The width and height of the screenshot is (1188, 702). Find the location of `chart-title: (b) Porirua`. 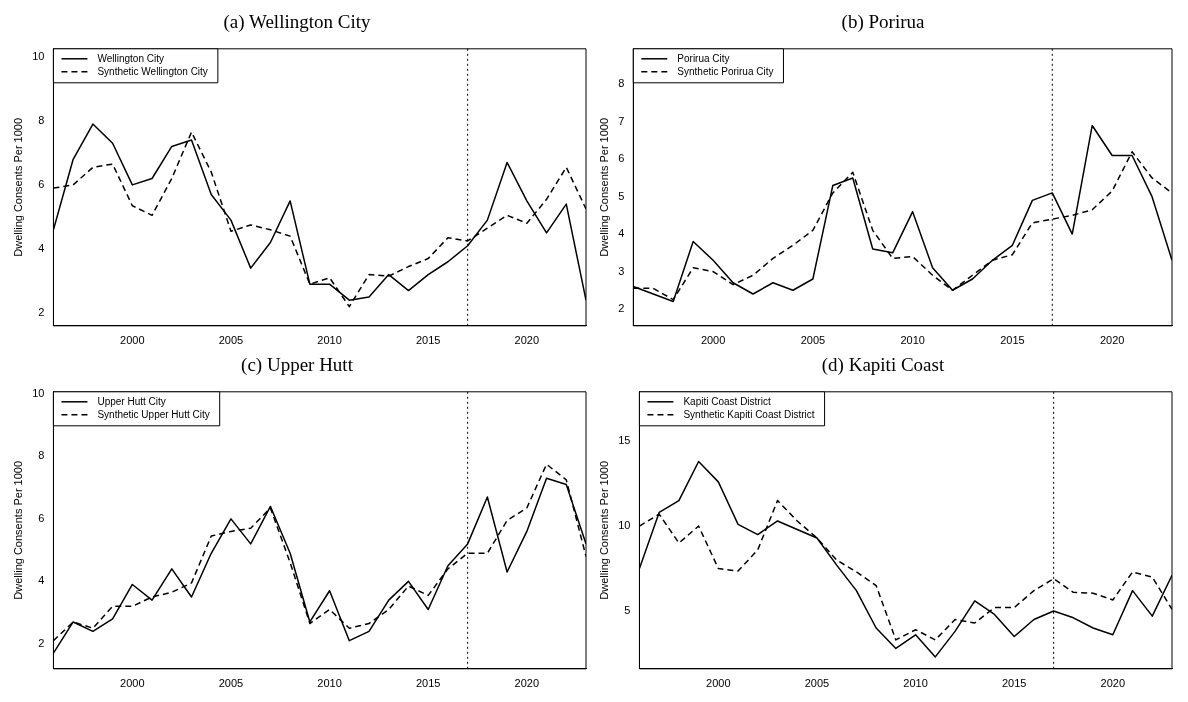

chart-title: (b) Porirua is located at coordinates (883, 22).